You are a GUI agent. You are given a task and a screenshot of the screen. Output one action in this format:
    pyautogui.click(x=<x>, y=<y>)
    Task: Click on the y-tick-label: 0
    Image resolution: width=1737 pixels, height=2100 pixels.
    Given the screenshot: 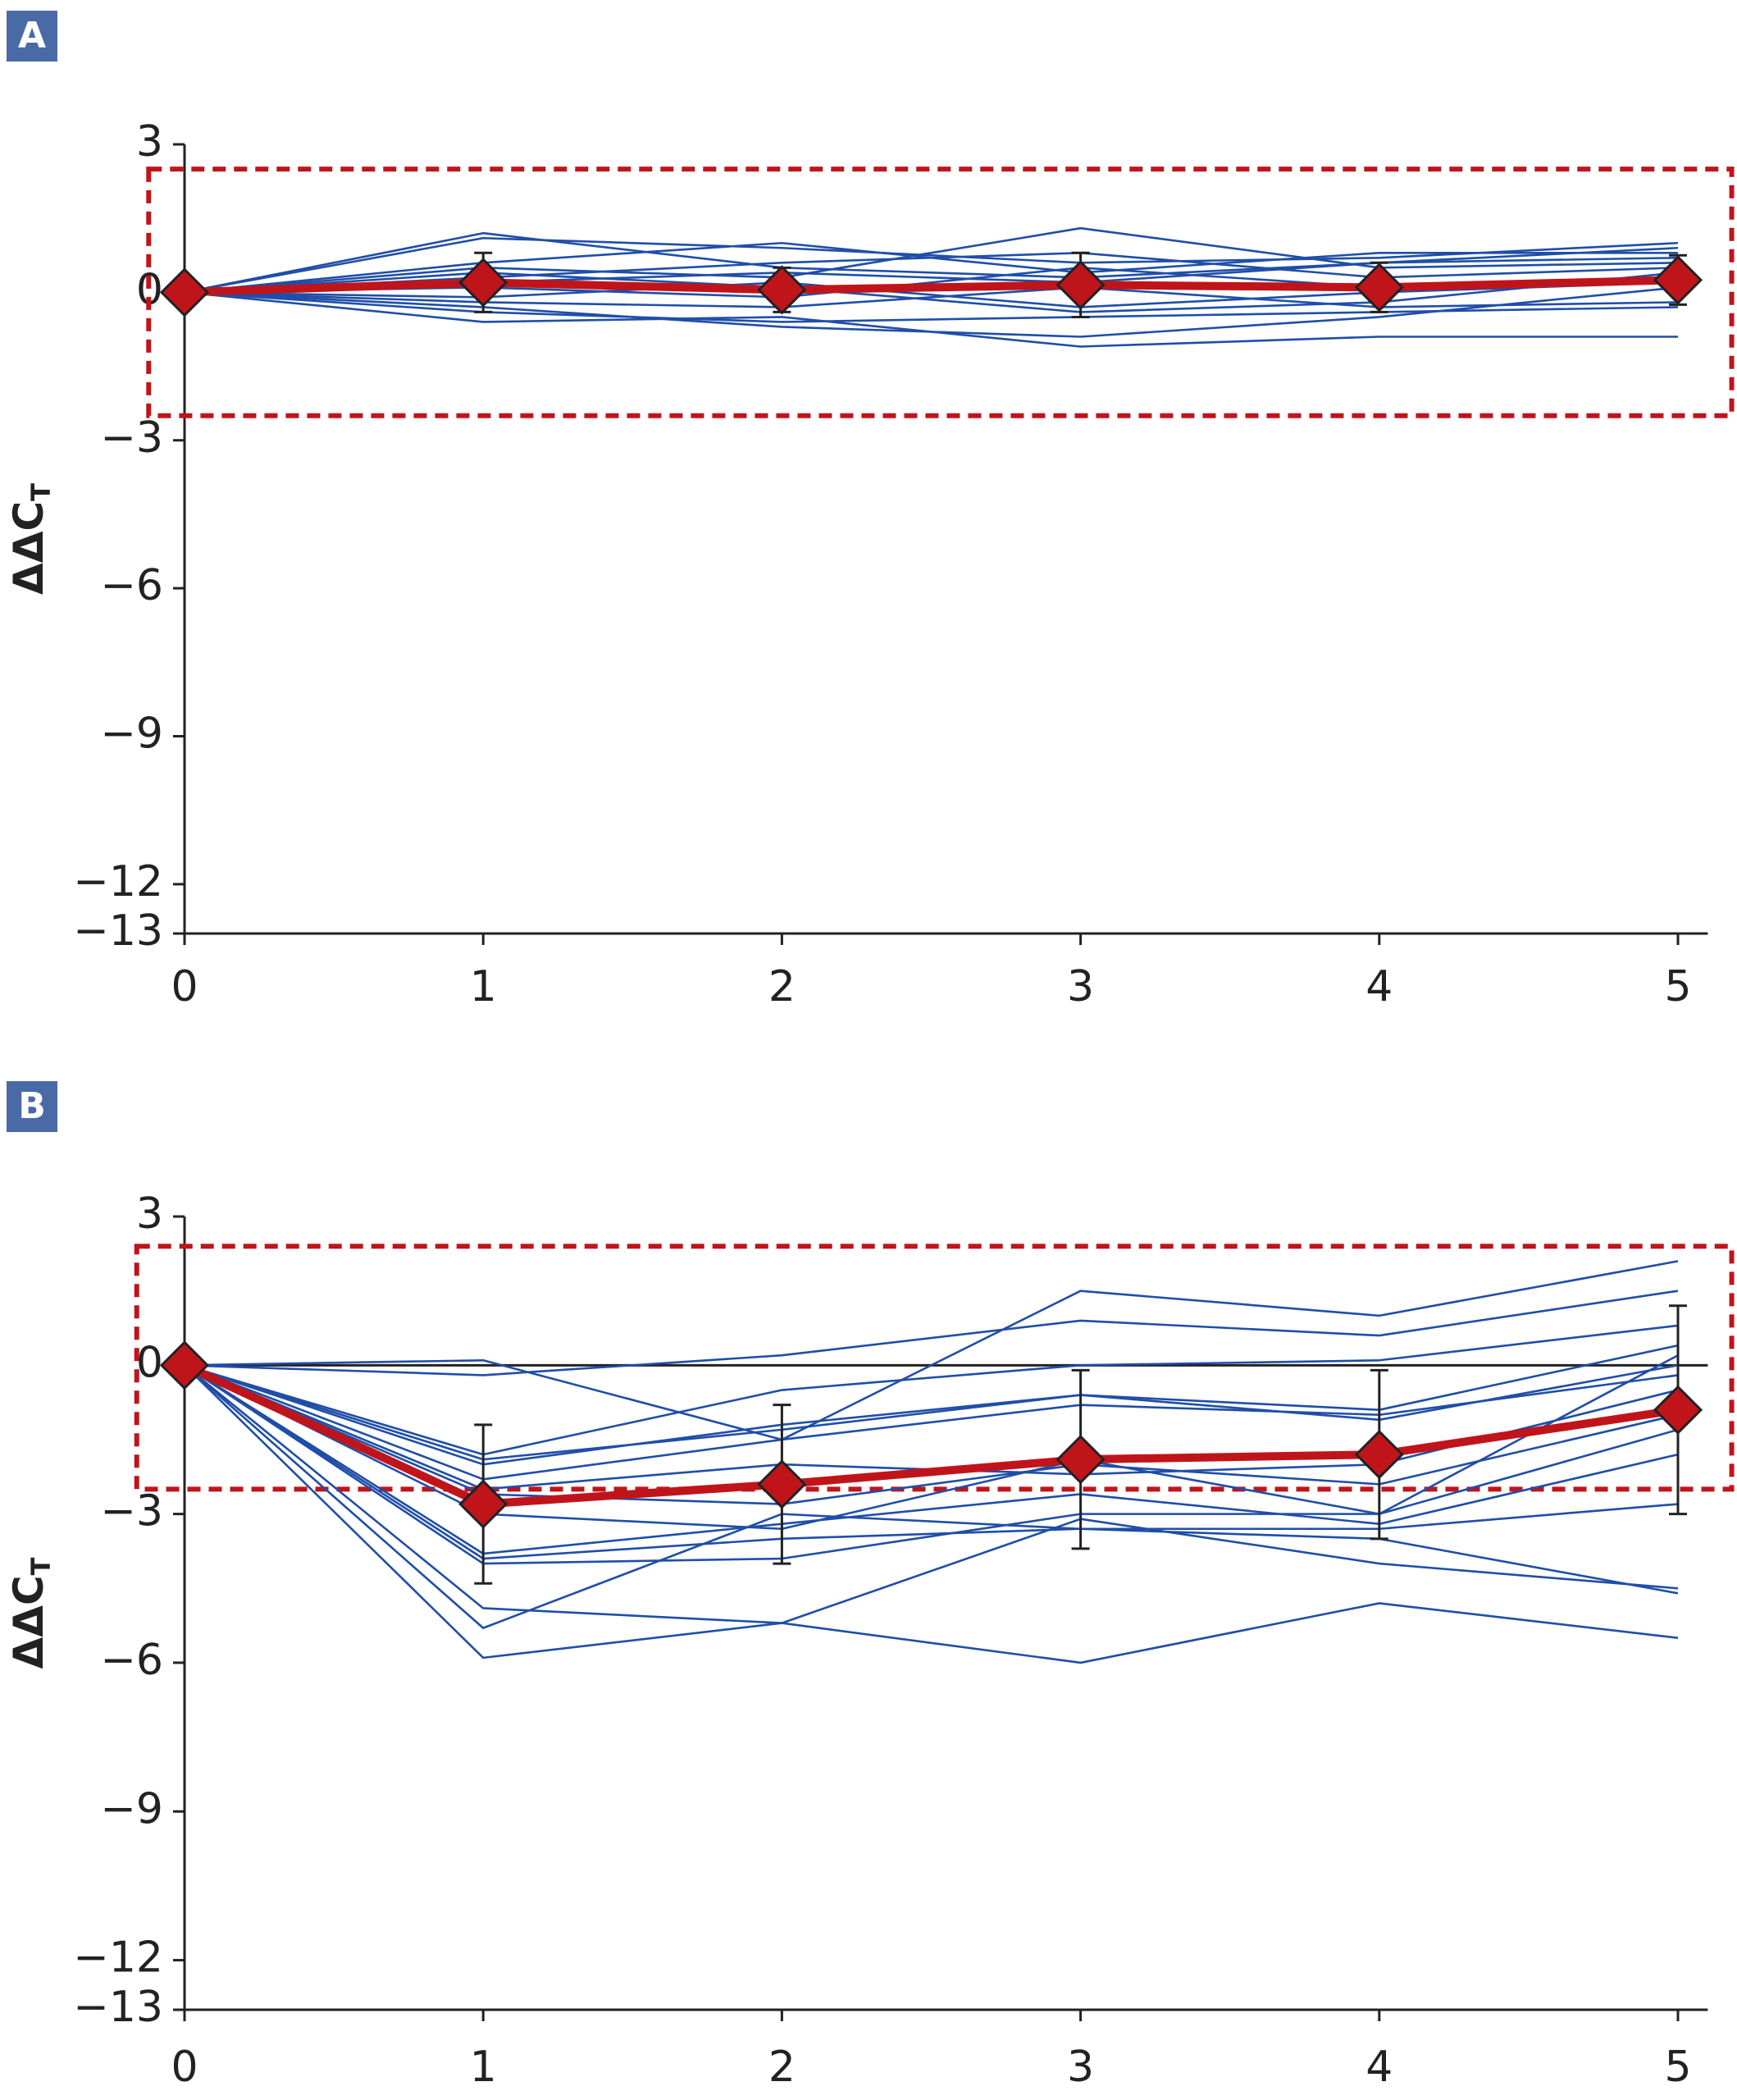 What is the action you would take?
    pyautogui.click(x=149, y=1363)
    